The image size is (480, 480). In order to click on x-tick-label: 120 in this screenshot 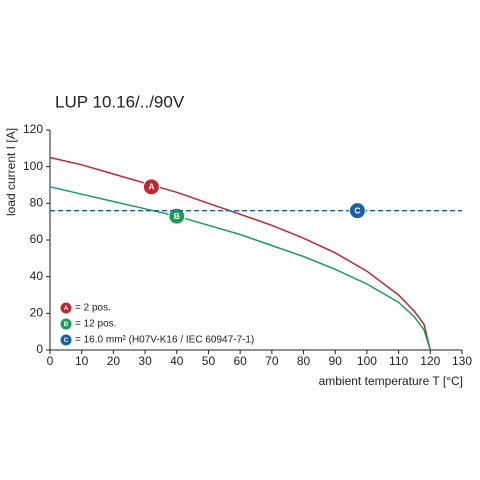, I will do `click(430, 361)`.